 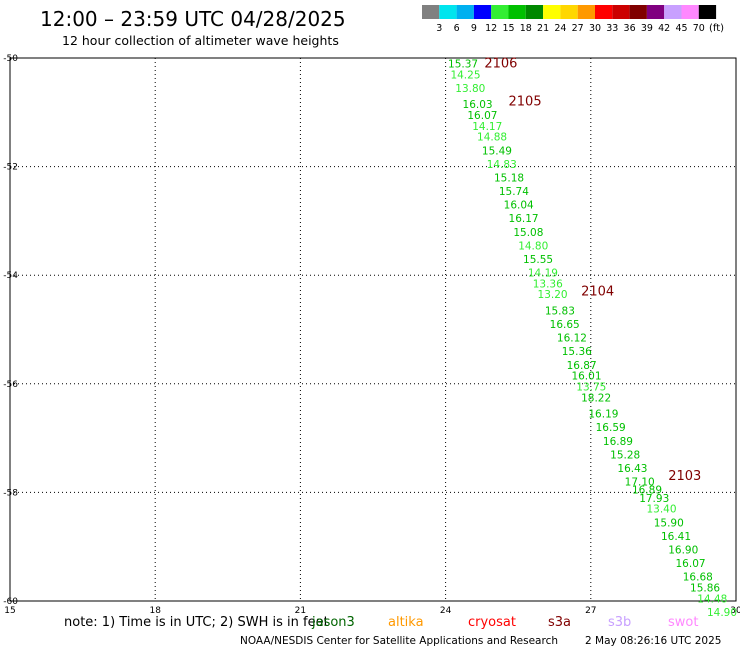 What do you see at coordinates (514, 192) in the screenshot?
I see `wave-height-value: 15.74` at bounding box center [514, 192].